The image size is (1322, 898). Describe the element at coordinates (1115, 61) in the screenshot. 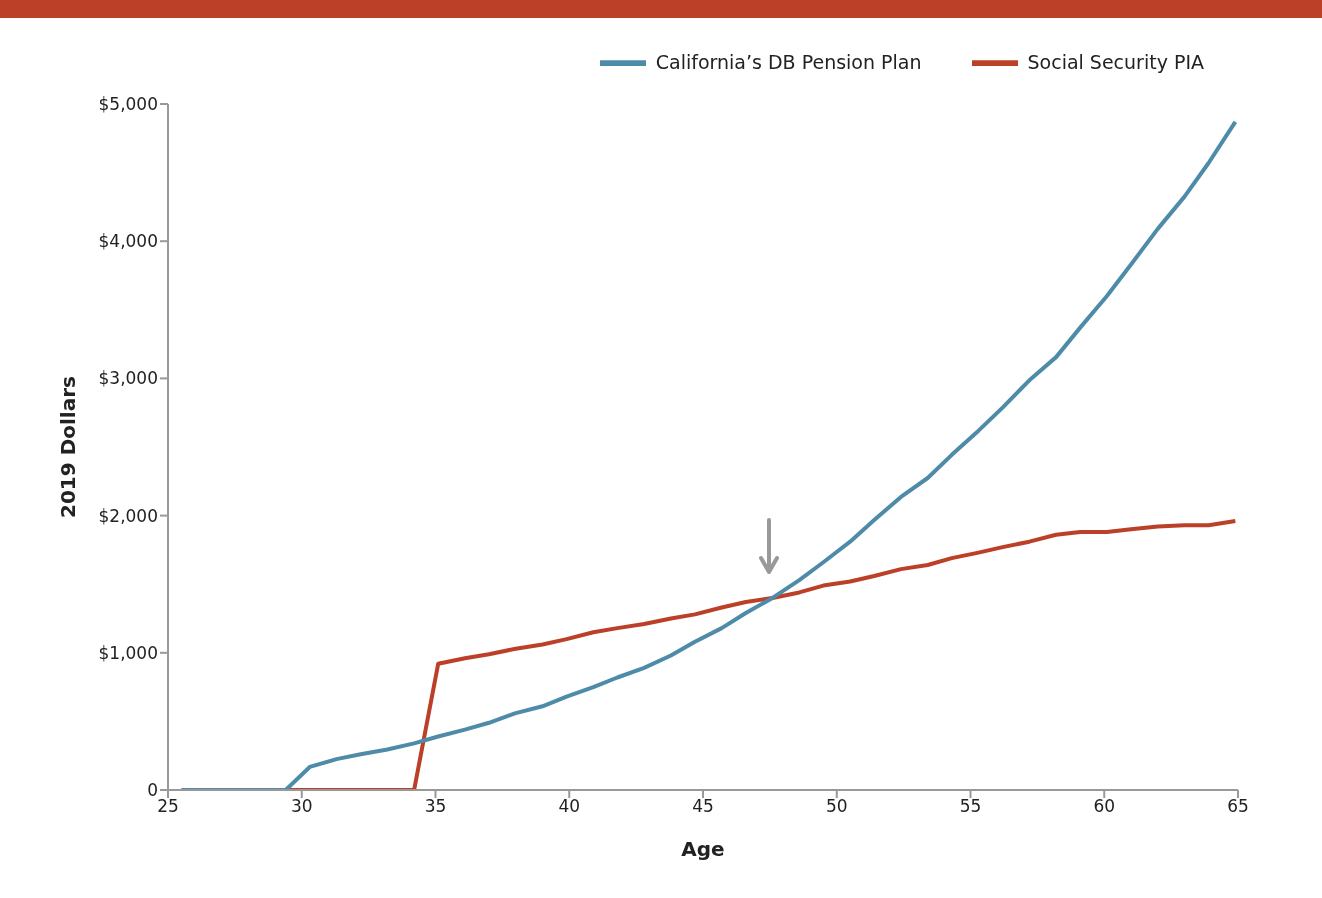

I see `legend-label: Social Security PIA` at that location.